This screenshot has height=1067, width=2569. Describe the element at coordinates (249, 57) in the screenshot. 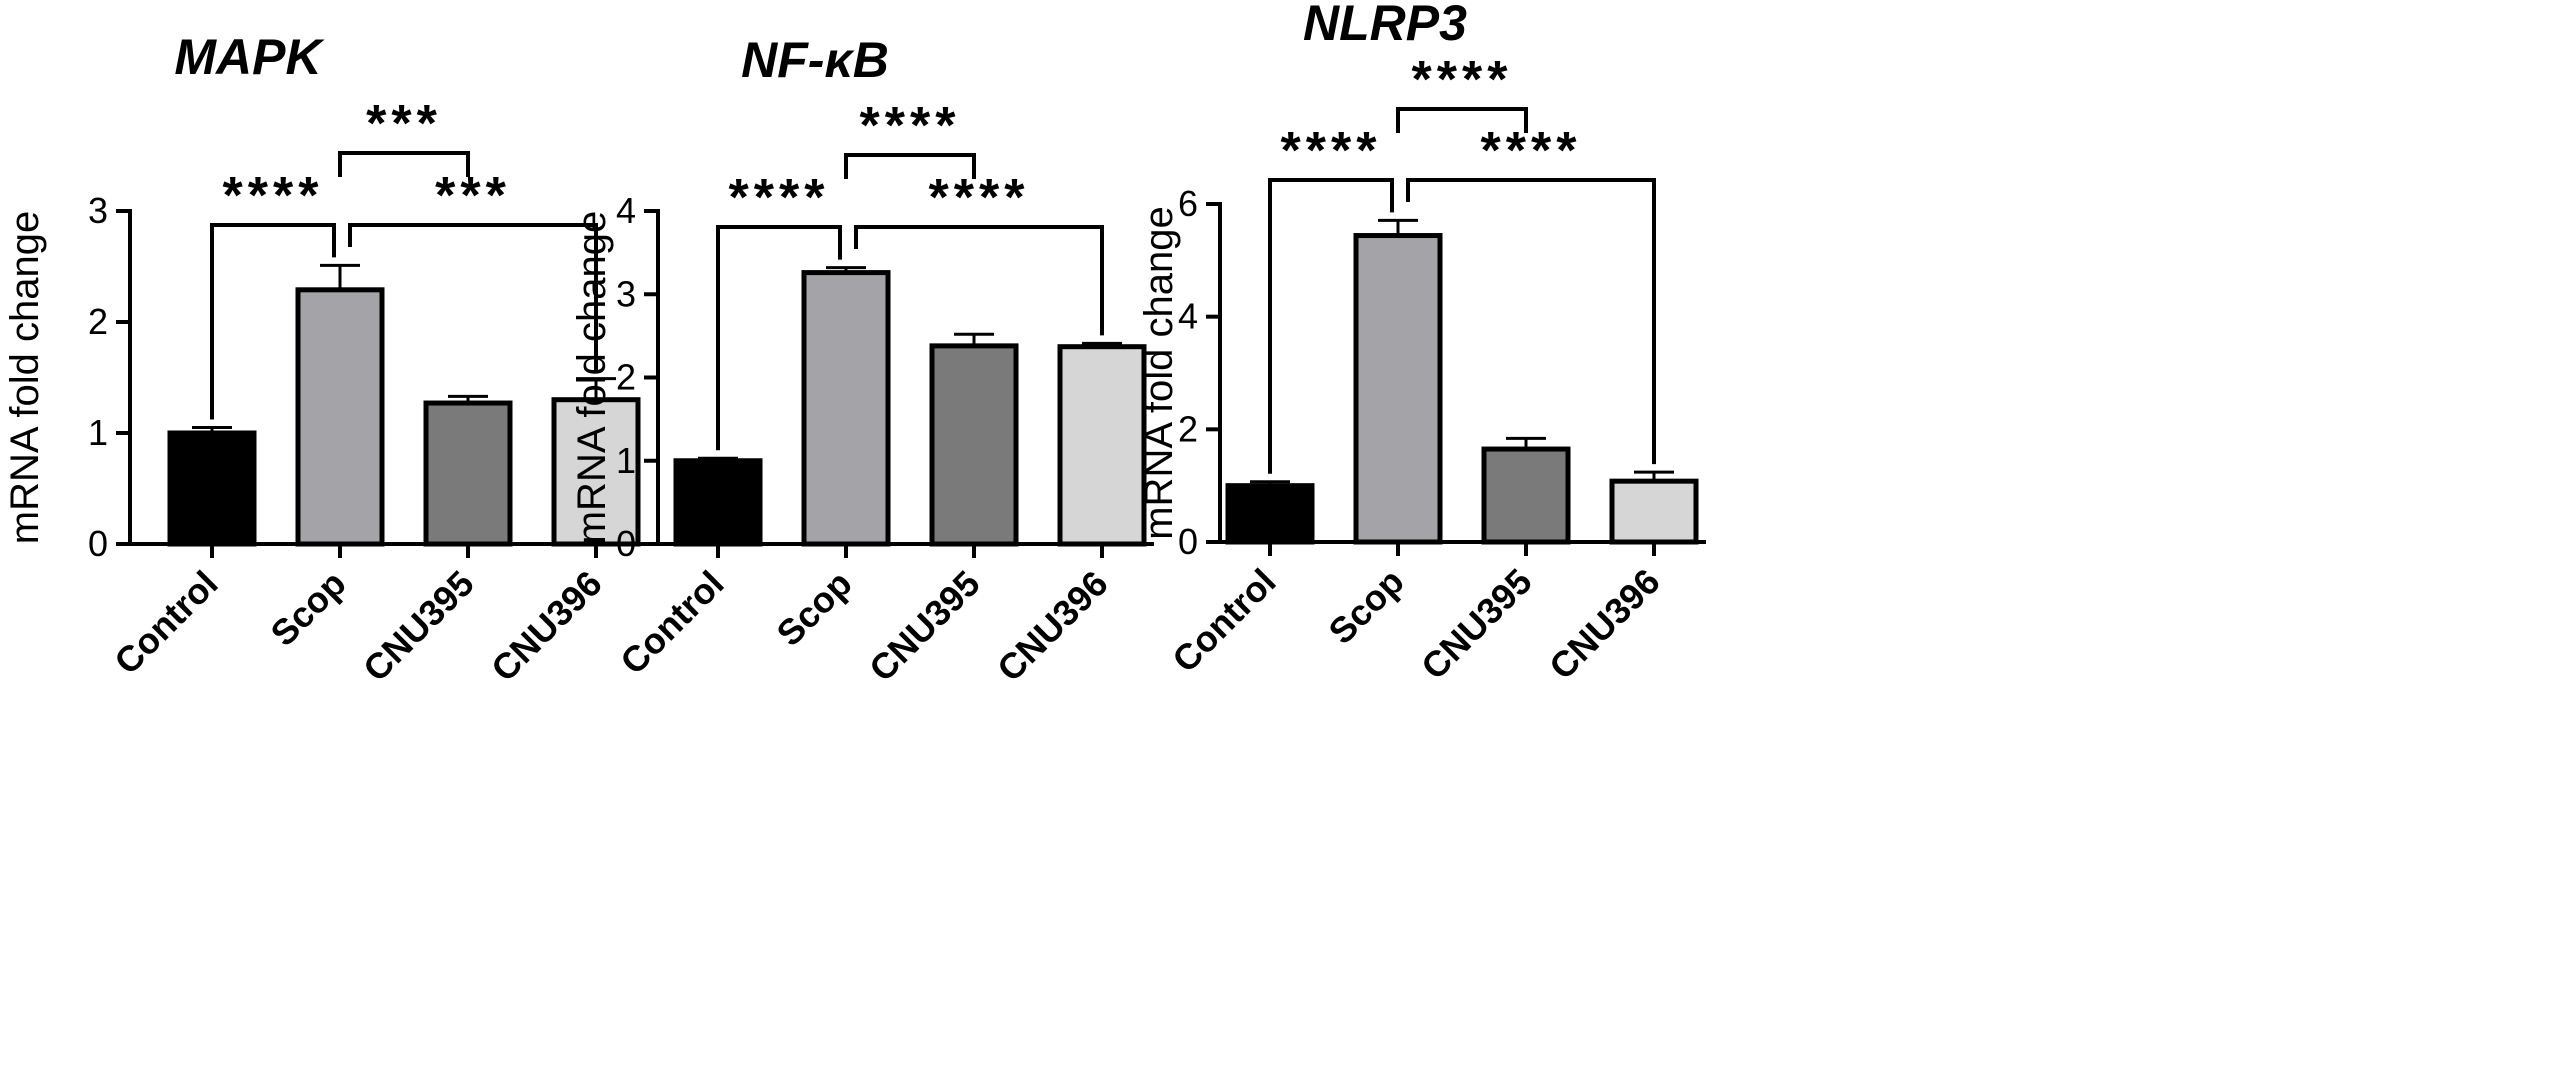

I see `chart-title: MAPK` at that location.